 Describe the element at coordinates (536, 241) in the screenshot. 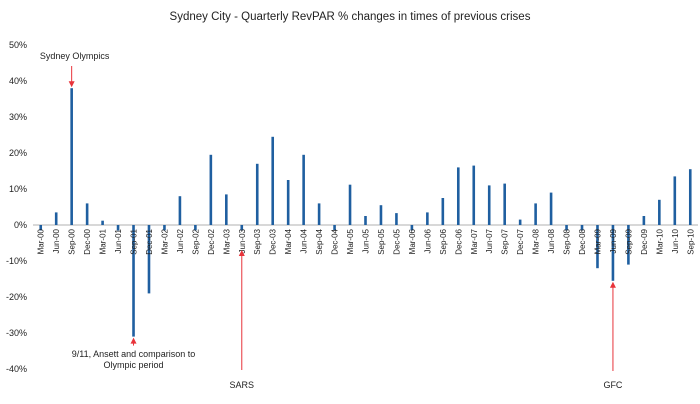

I see `x-tick-label: Mar-08` at that location.